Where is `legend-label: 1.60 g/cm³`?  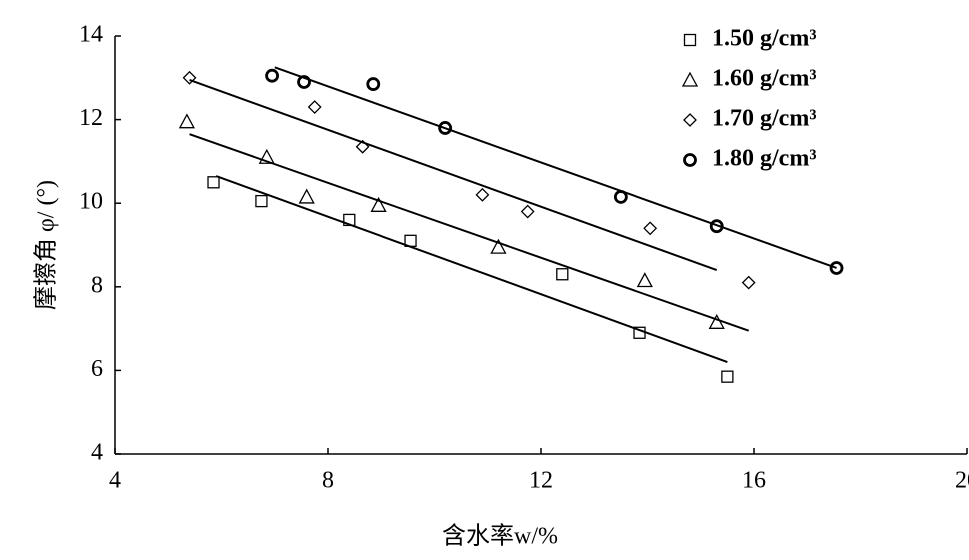 legend-label: 1.60 g/cm³ is located at coordinates (764, 79).